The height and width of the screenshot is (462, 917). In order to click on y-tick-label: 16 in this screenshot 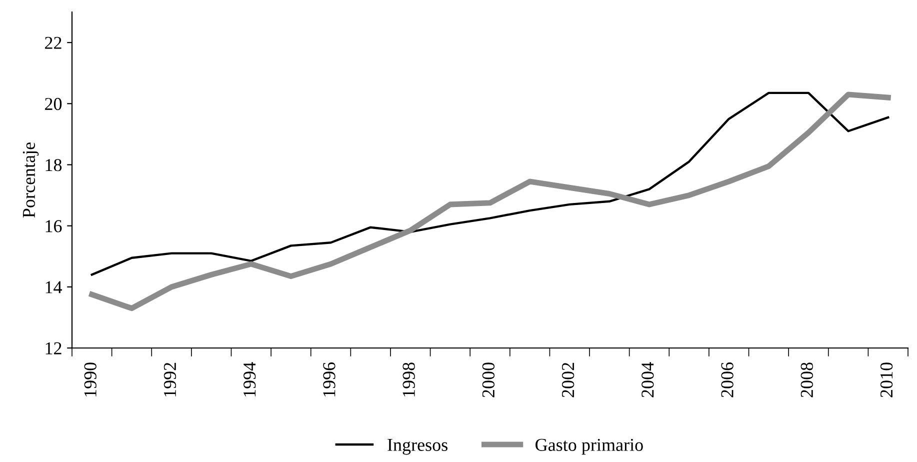, I will do `click(54, 226)`.